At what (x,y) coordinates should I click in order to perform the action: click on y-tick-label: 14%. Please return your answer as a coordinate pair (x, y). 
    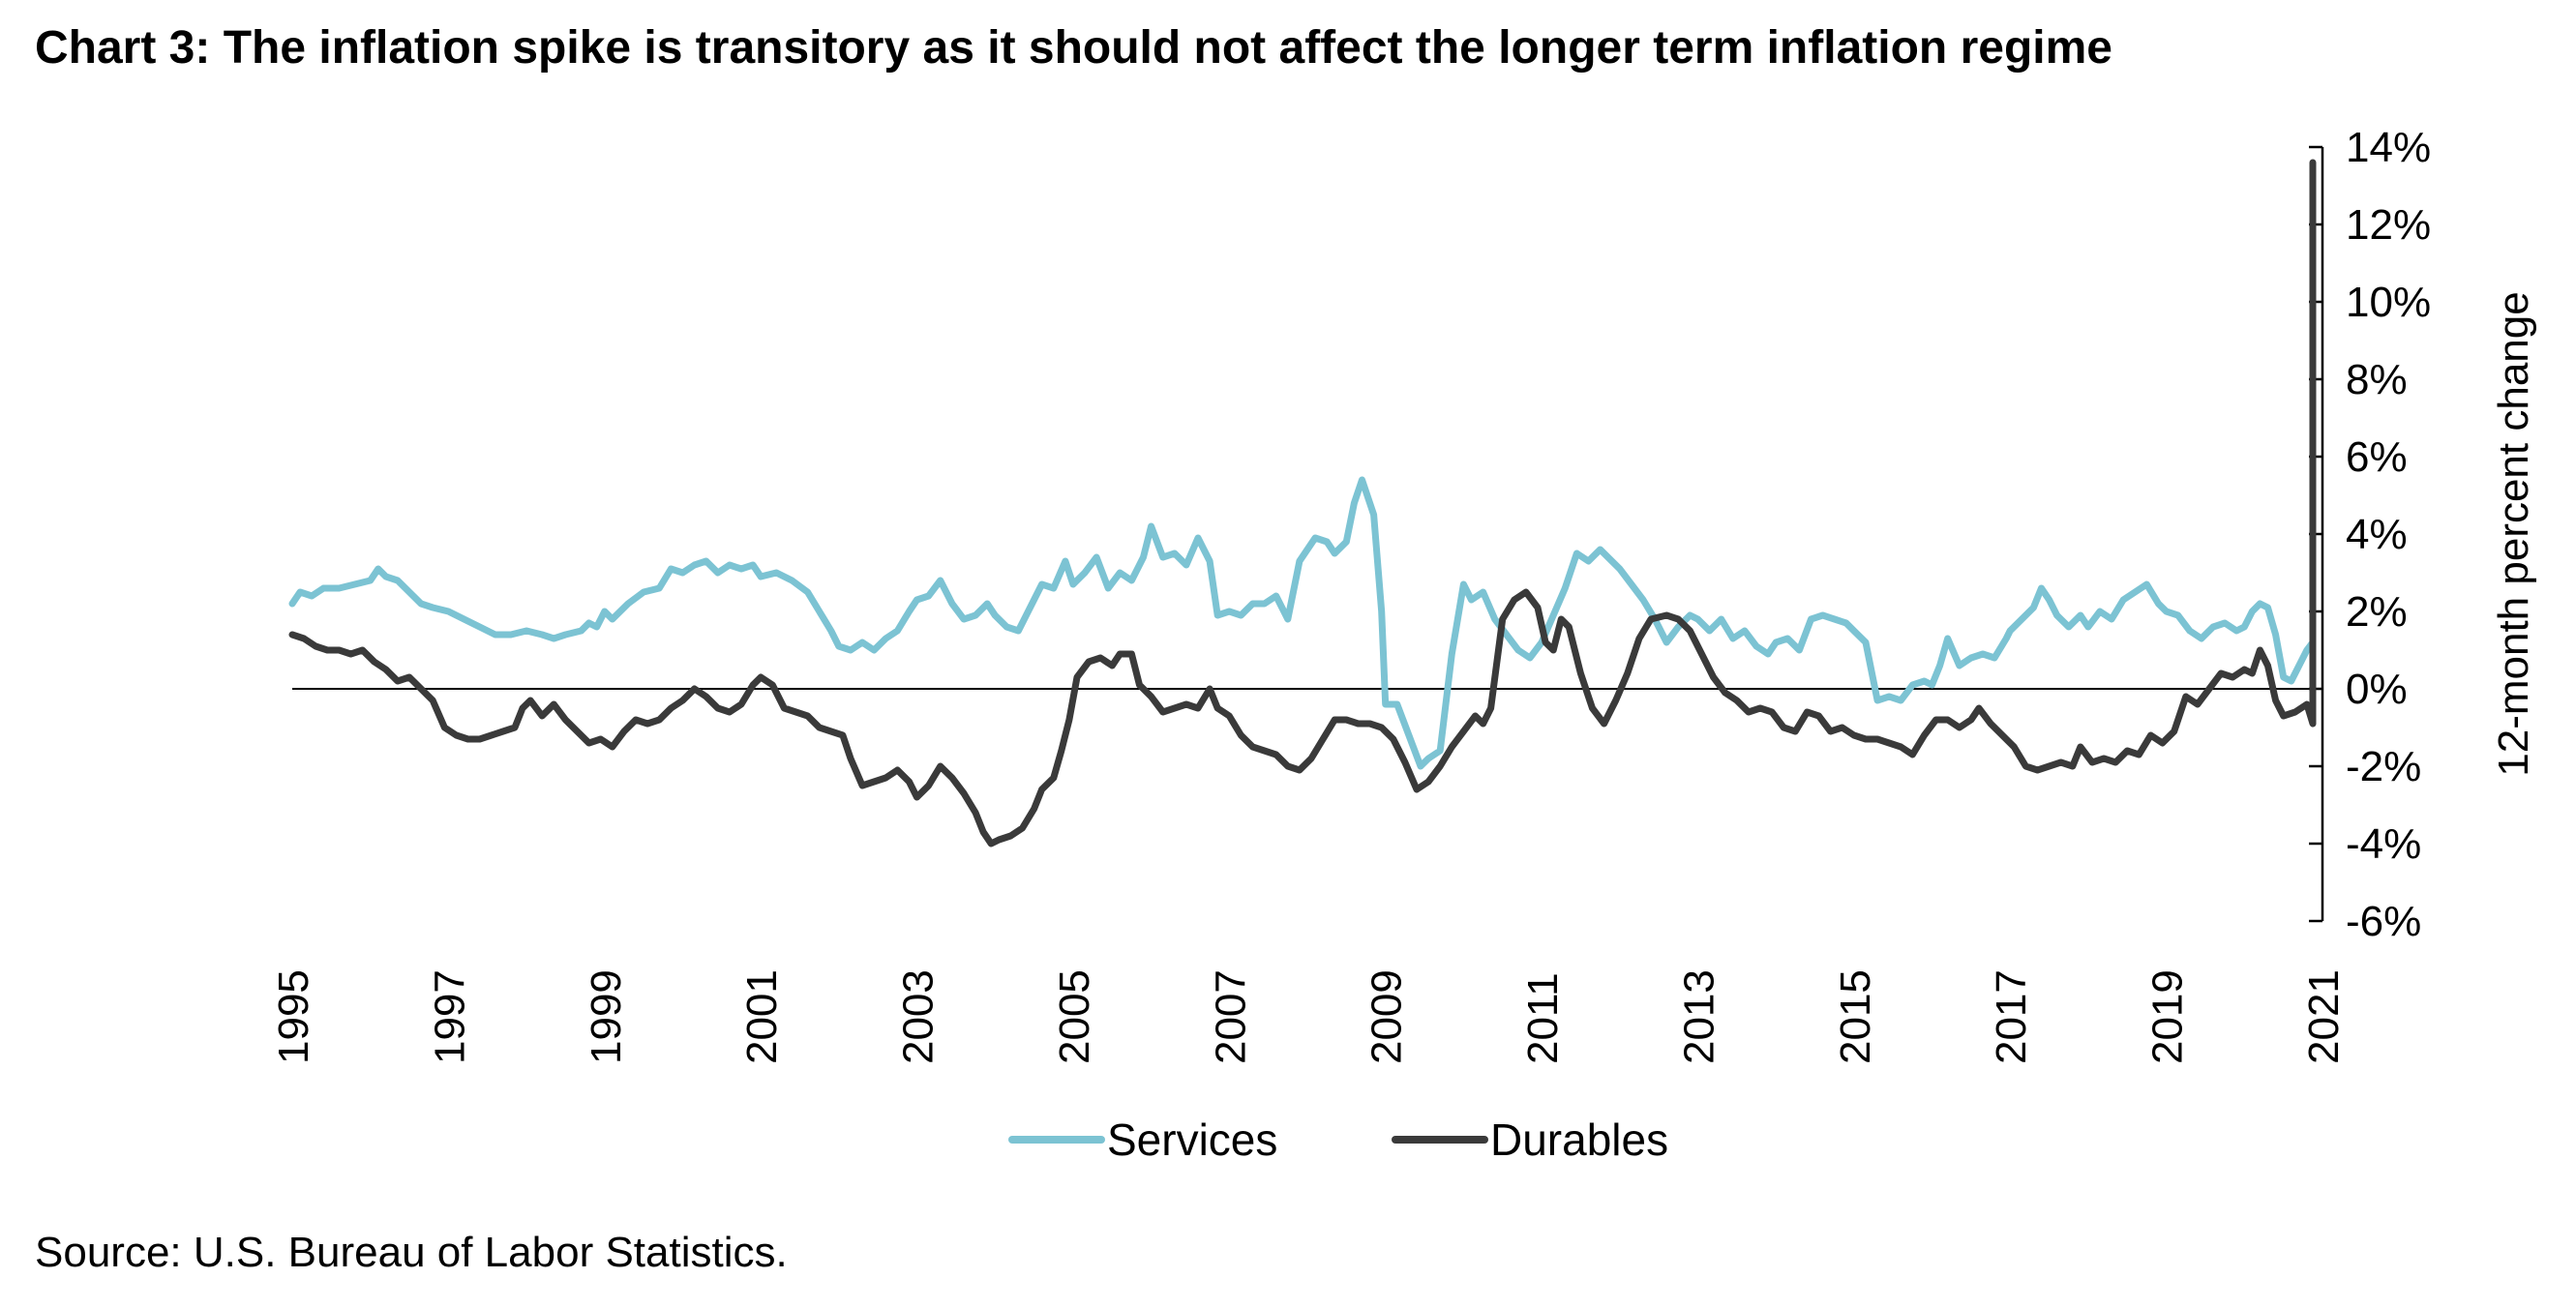
    Looking at the image, I should click on (2388, 147).